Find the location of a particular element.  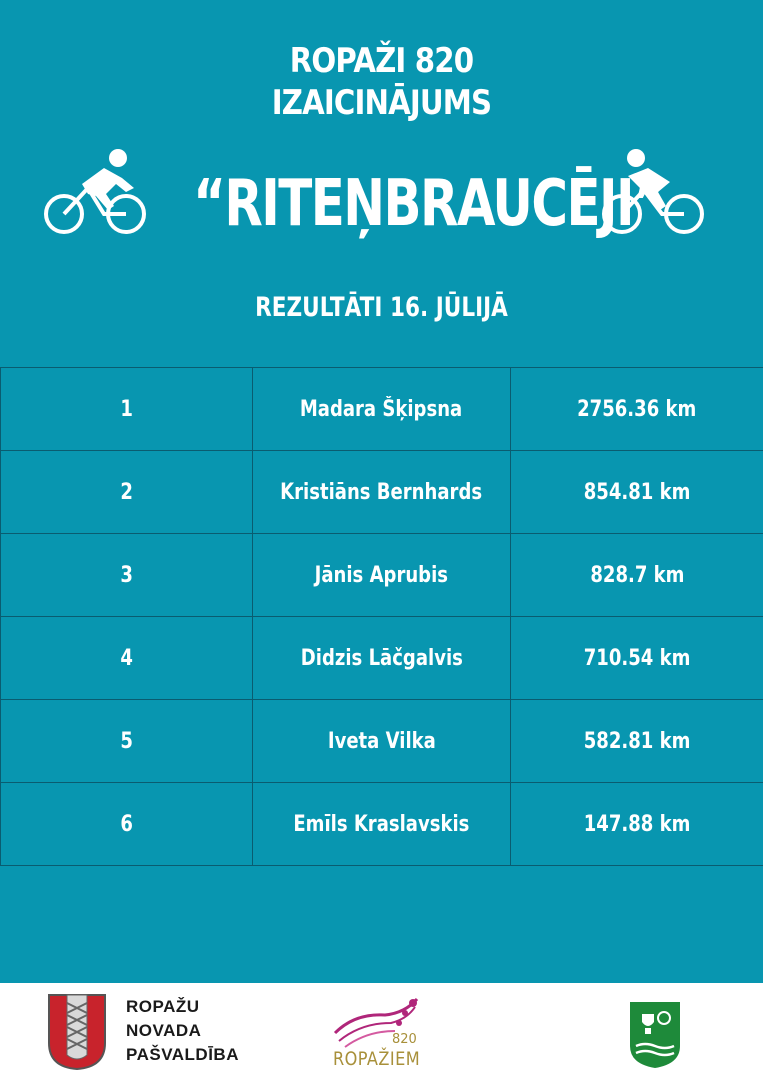

rank-cell: 1 is located at coordinates (126, 409).